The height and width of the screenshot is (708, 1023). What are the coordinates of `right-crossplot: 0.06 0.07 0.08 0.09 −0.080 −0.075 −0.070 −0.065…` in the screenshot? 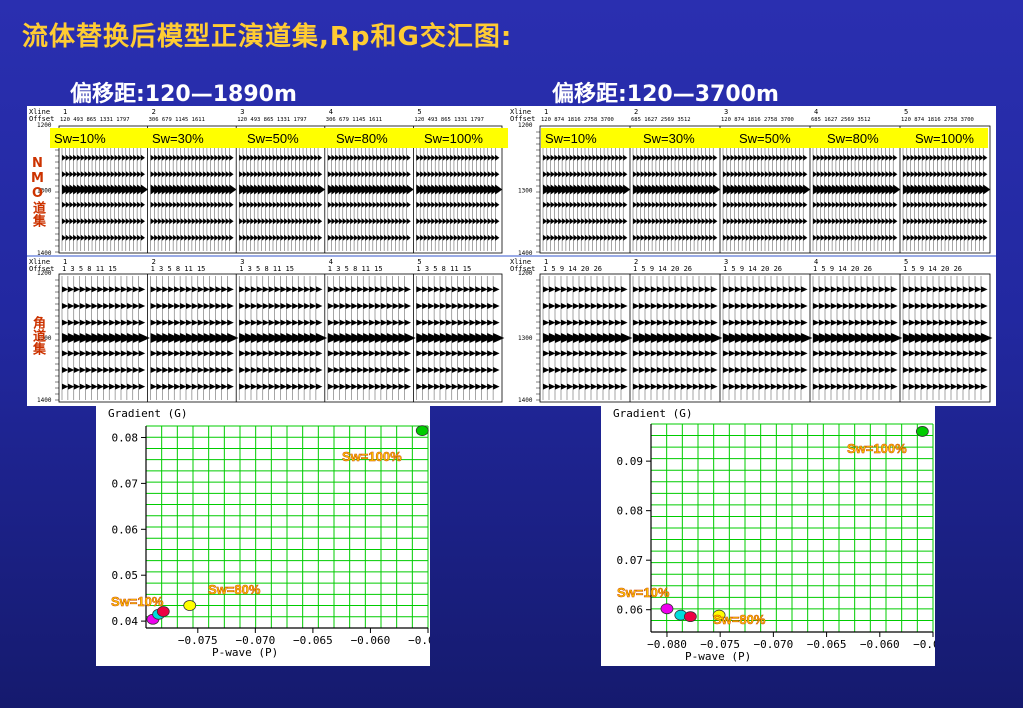 It's located at (768, 536).